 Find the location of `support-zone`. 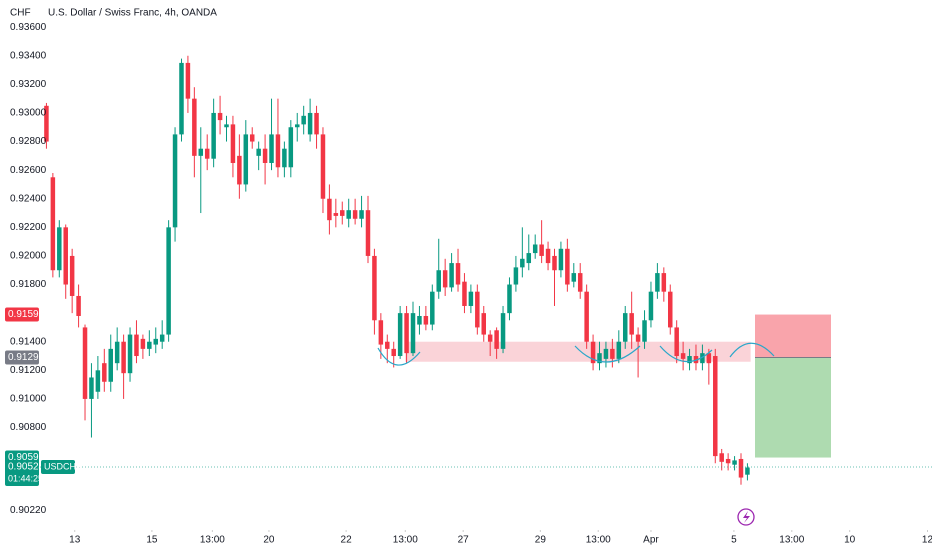

support-zone is located at coordinates (578, 351).